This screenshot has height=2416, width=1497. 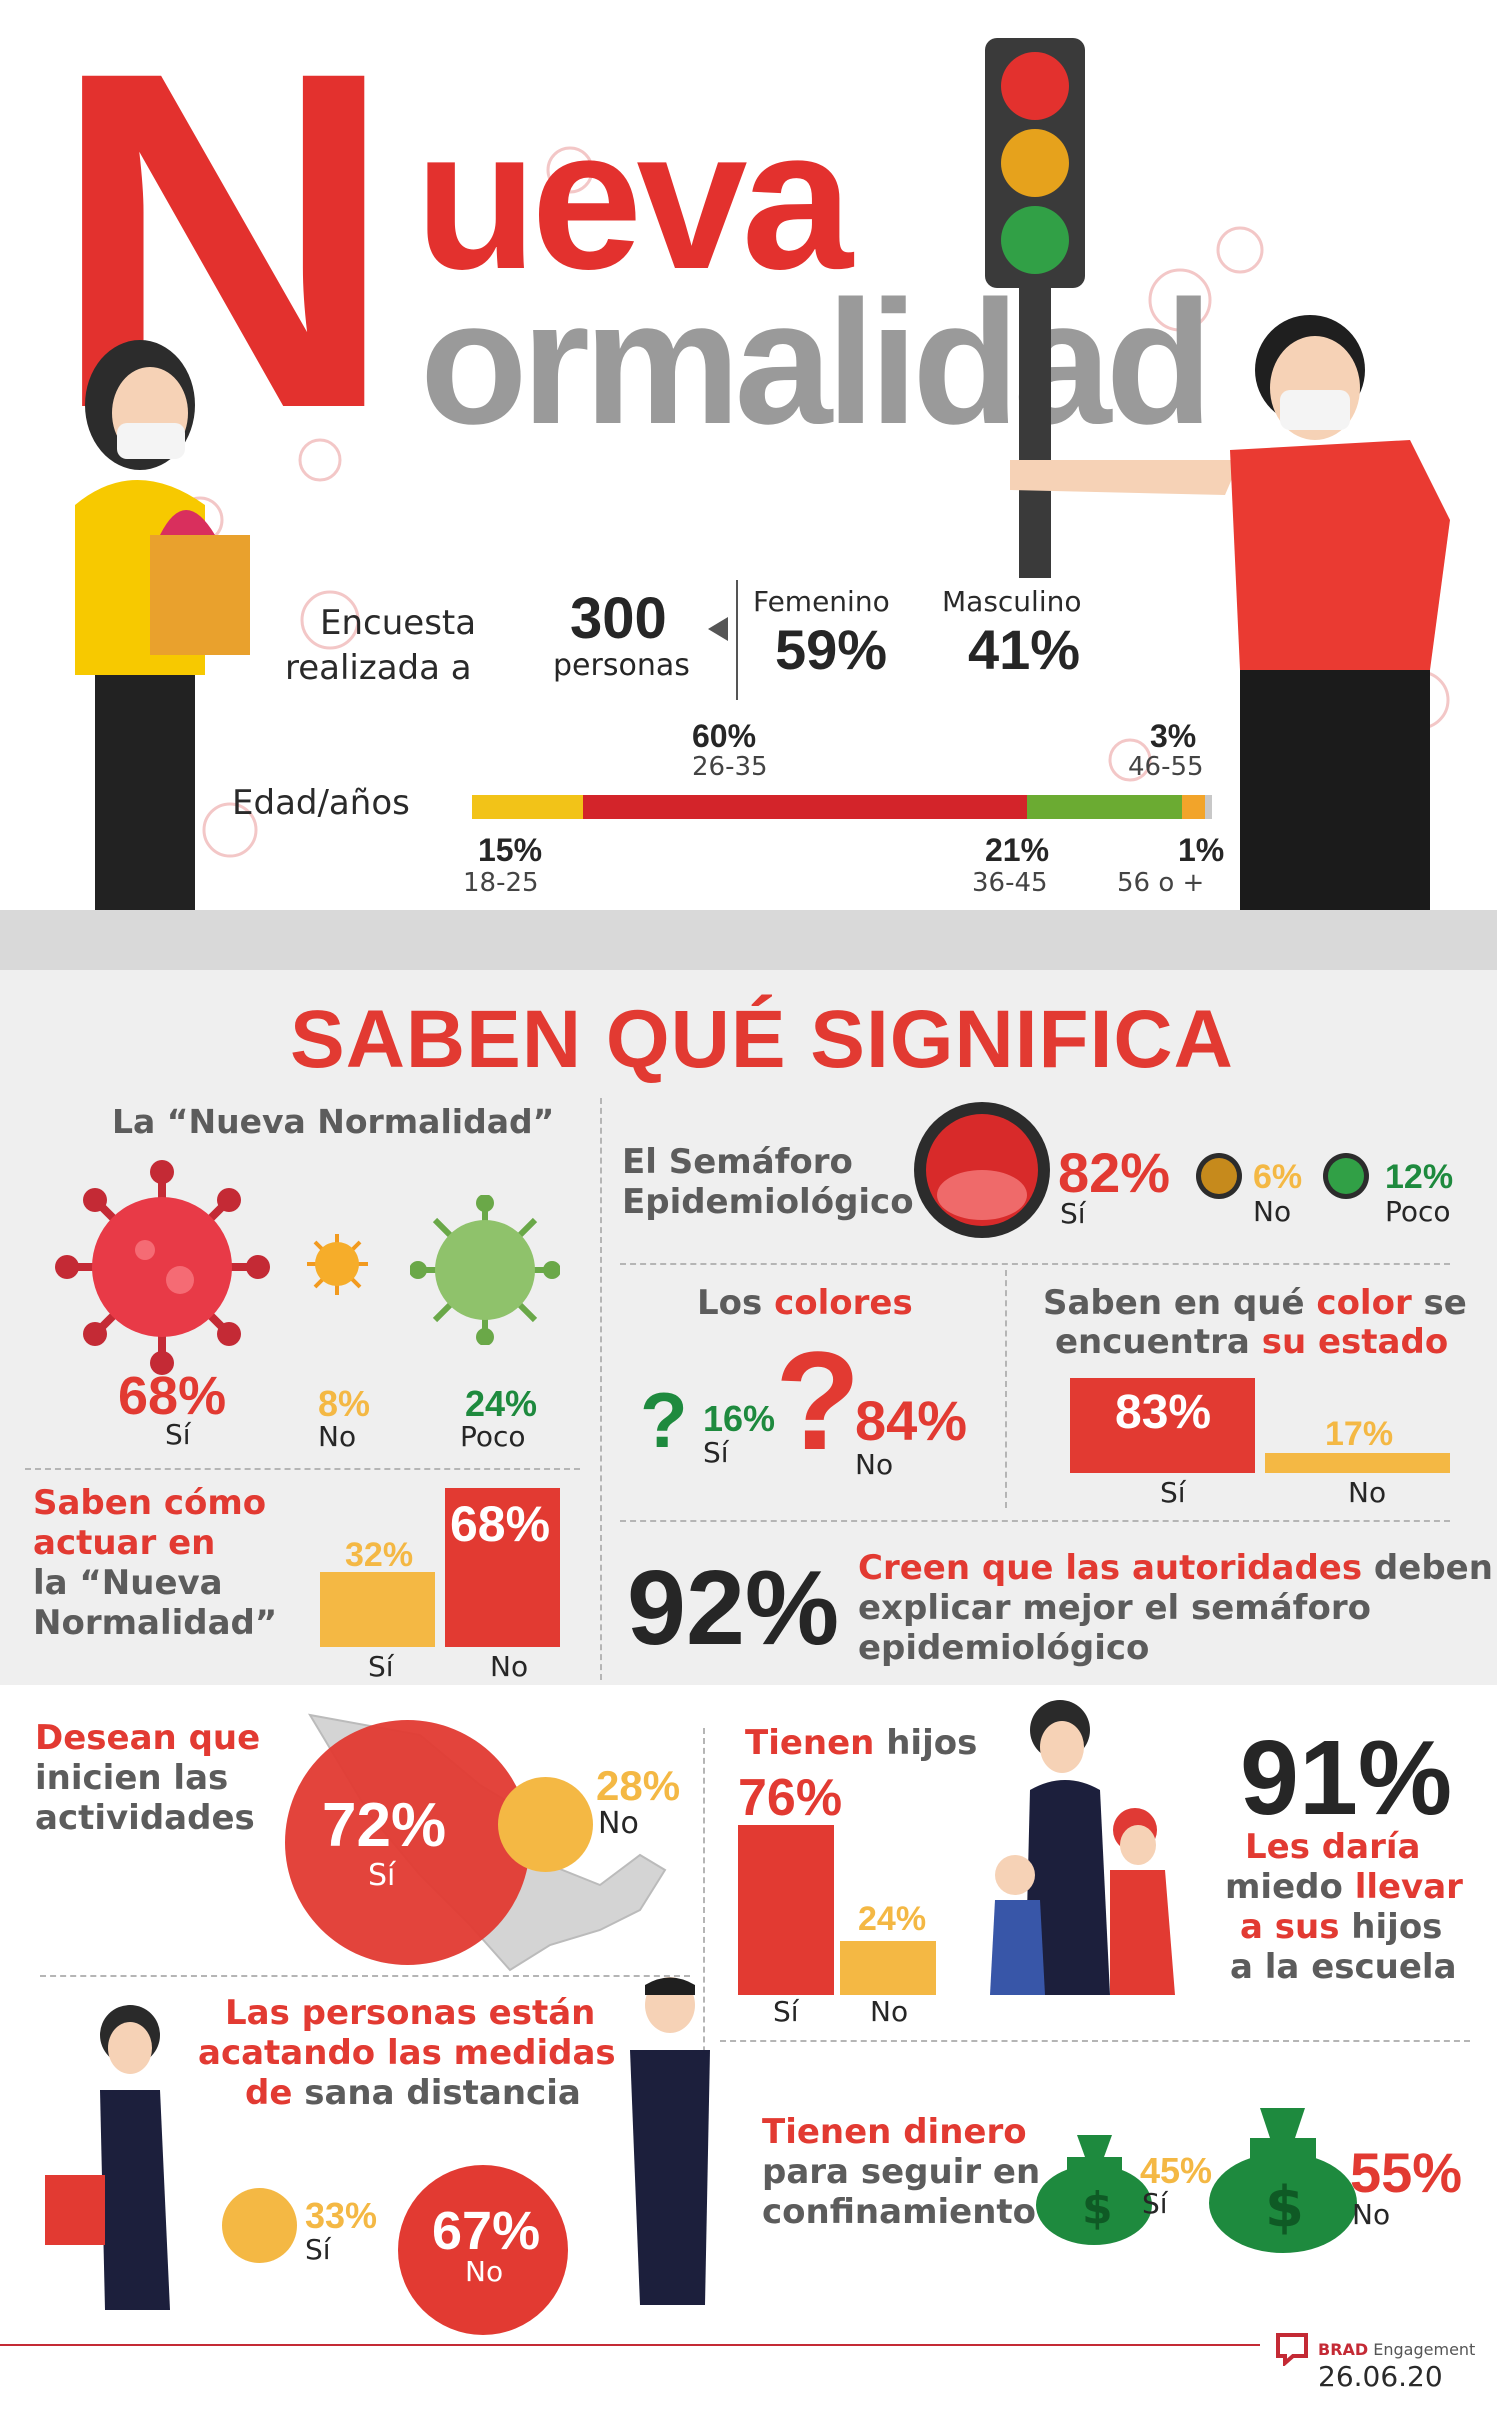 What do you see at coordinates (888, 1968) in the screenshot?
I see `hijos-no-bar` at bounding box center [888, 1968].